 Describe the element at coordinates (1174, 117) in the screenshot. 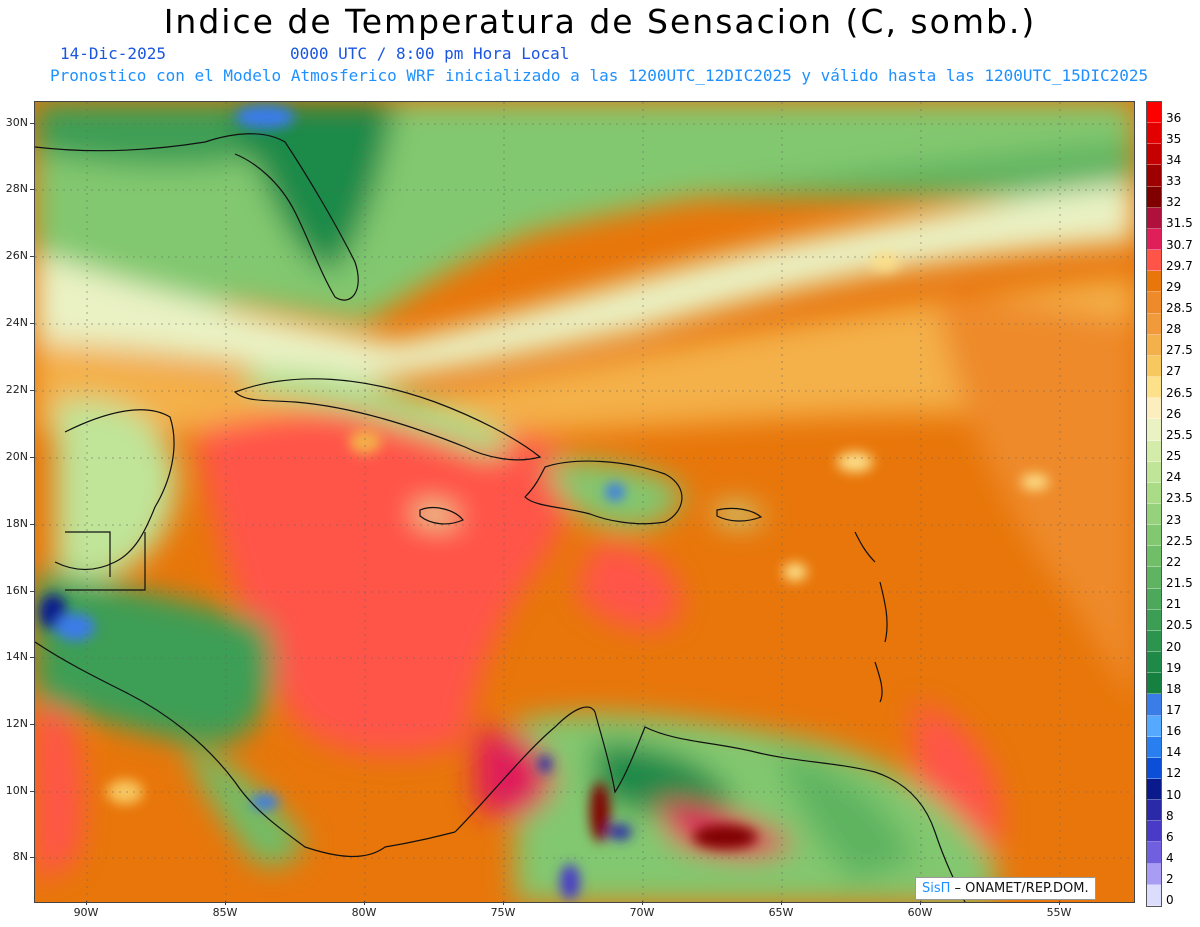

I see `legend-label: 36` at that location.